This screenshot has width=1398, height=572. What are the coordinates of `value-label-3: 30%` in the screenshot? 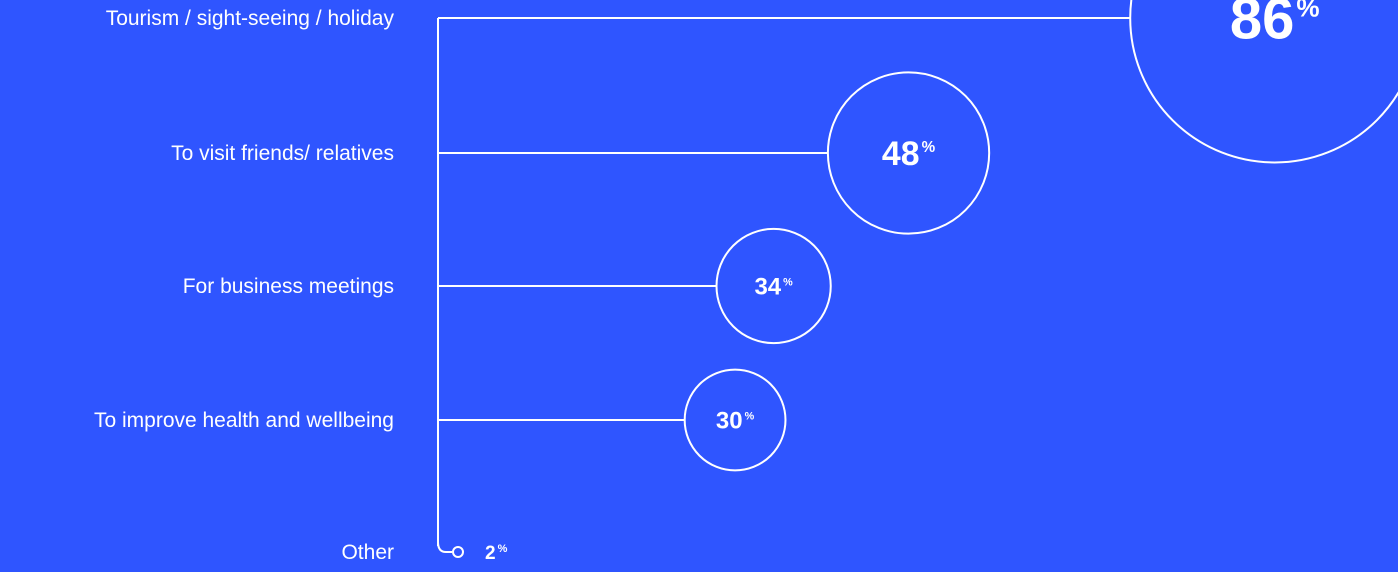 It's located at (735, 420).